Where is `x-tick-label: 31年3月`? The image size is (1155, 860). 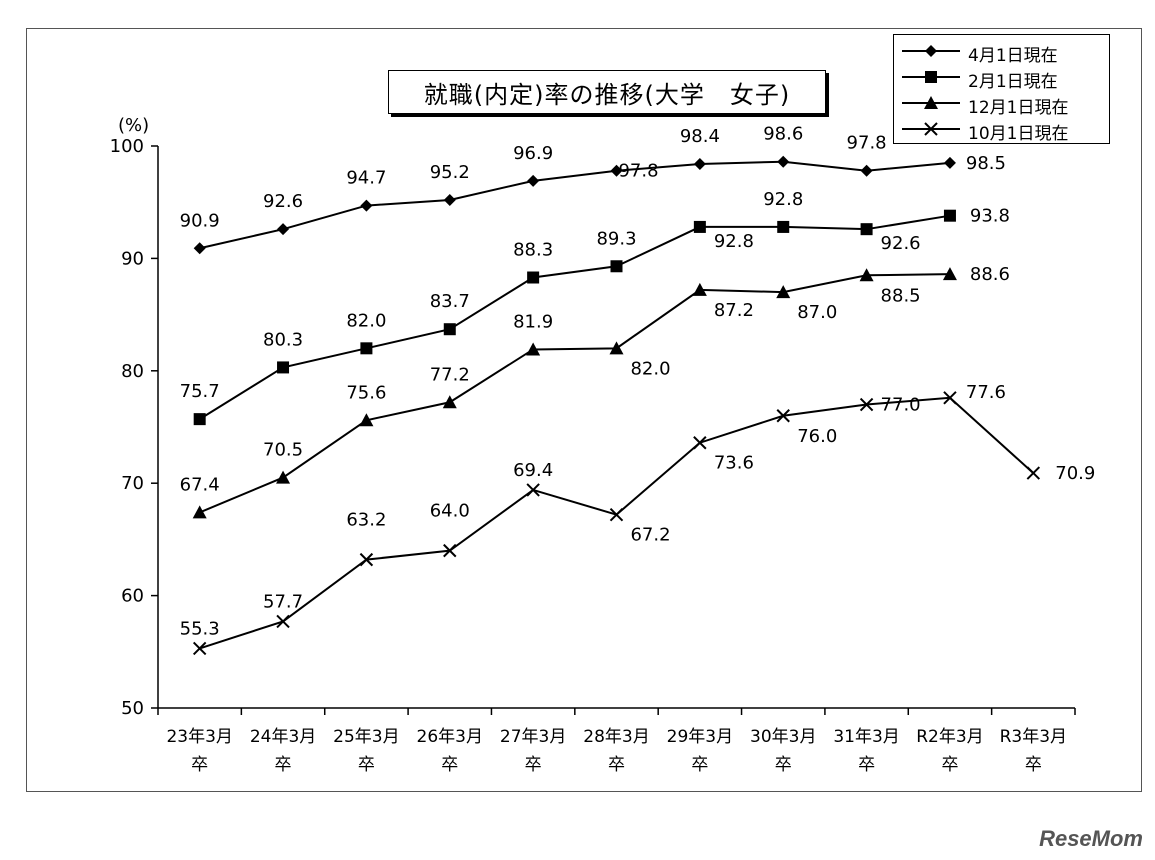 x-tick-label: 31年3月 is located at coordinates (866, 737).